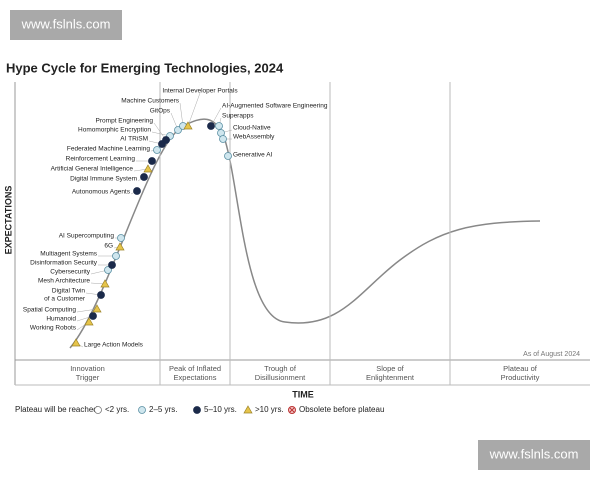  What do you see at coordinates (253, 155) in the screenshot?
I see `item-label: Generative AI` at bounding box center [253, 155].